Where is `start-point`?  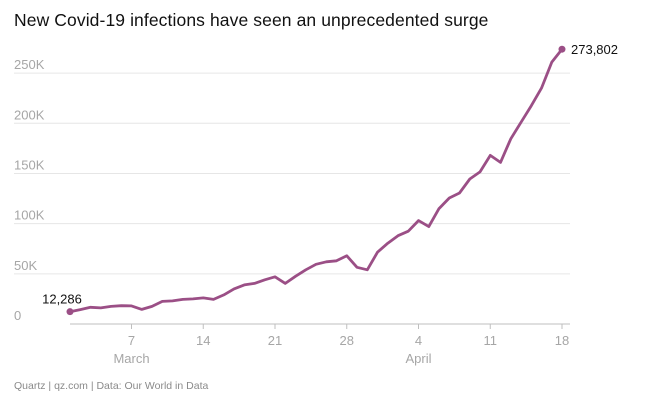 start-point is located at coordinates (70, 312).